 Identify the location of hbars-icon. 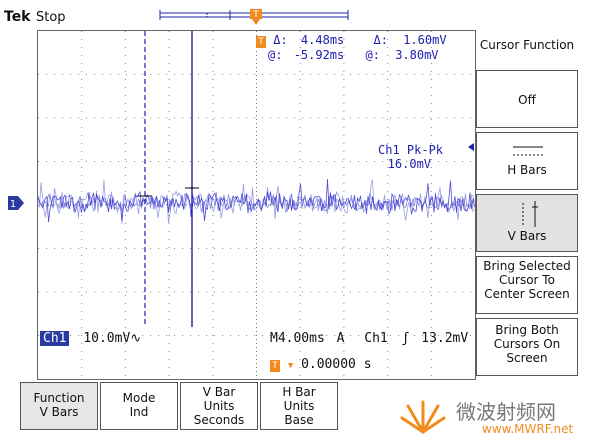
(528, 151).